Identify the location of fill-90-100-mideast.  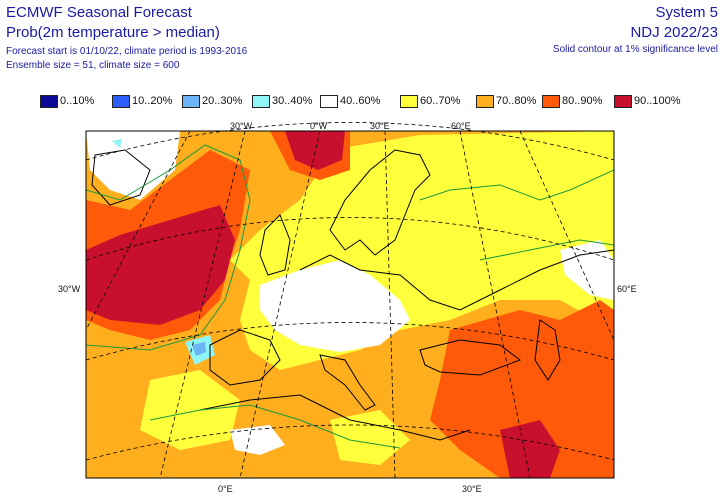
(530, 449).